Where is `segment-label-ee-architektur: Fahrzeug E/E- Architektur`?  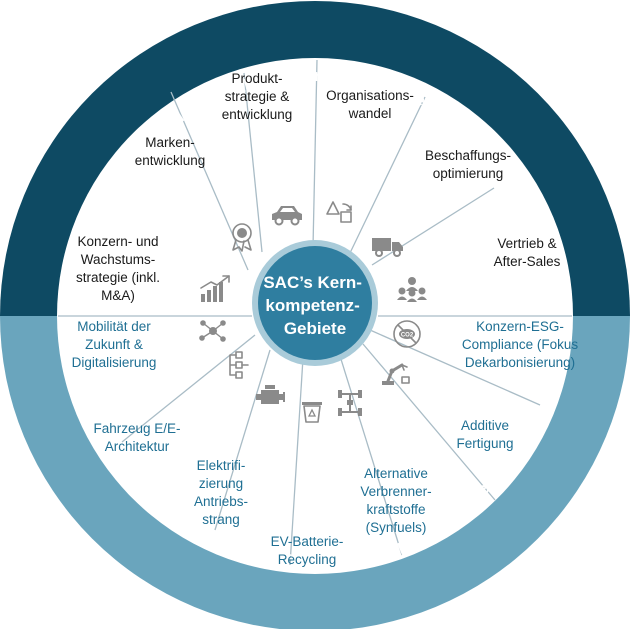
segment-label-ee-architektur: Fahrzeug E/E- Architektur is located at coordinates (136, 437).